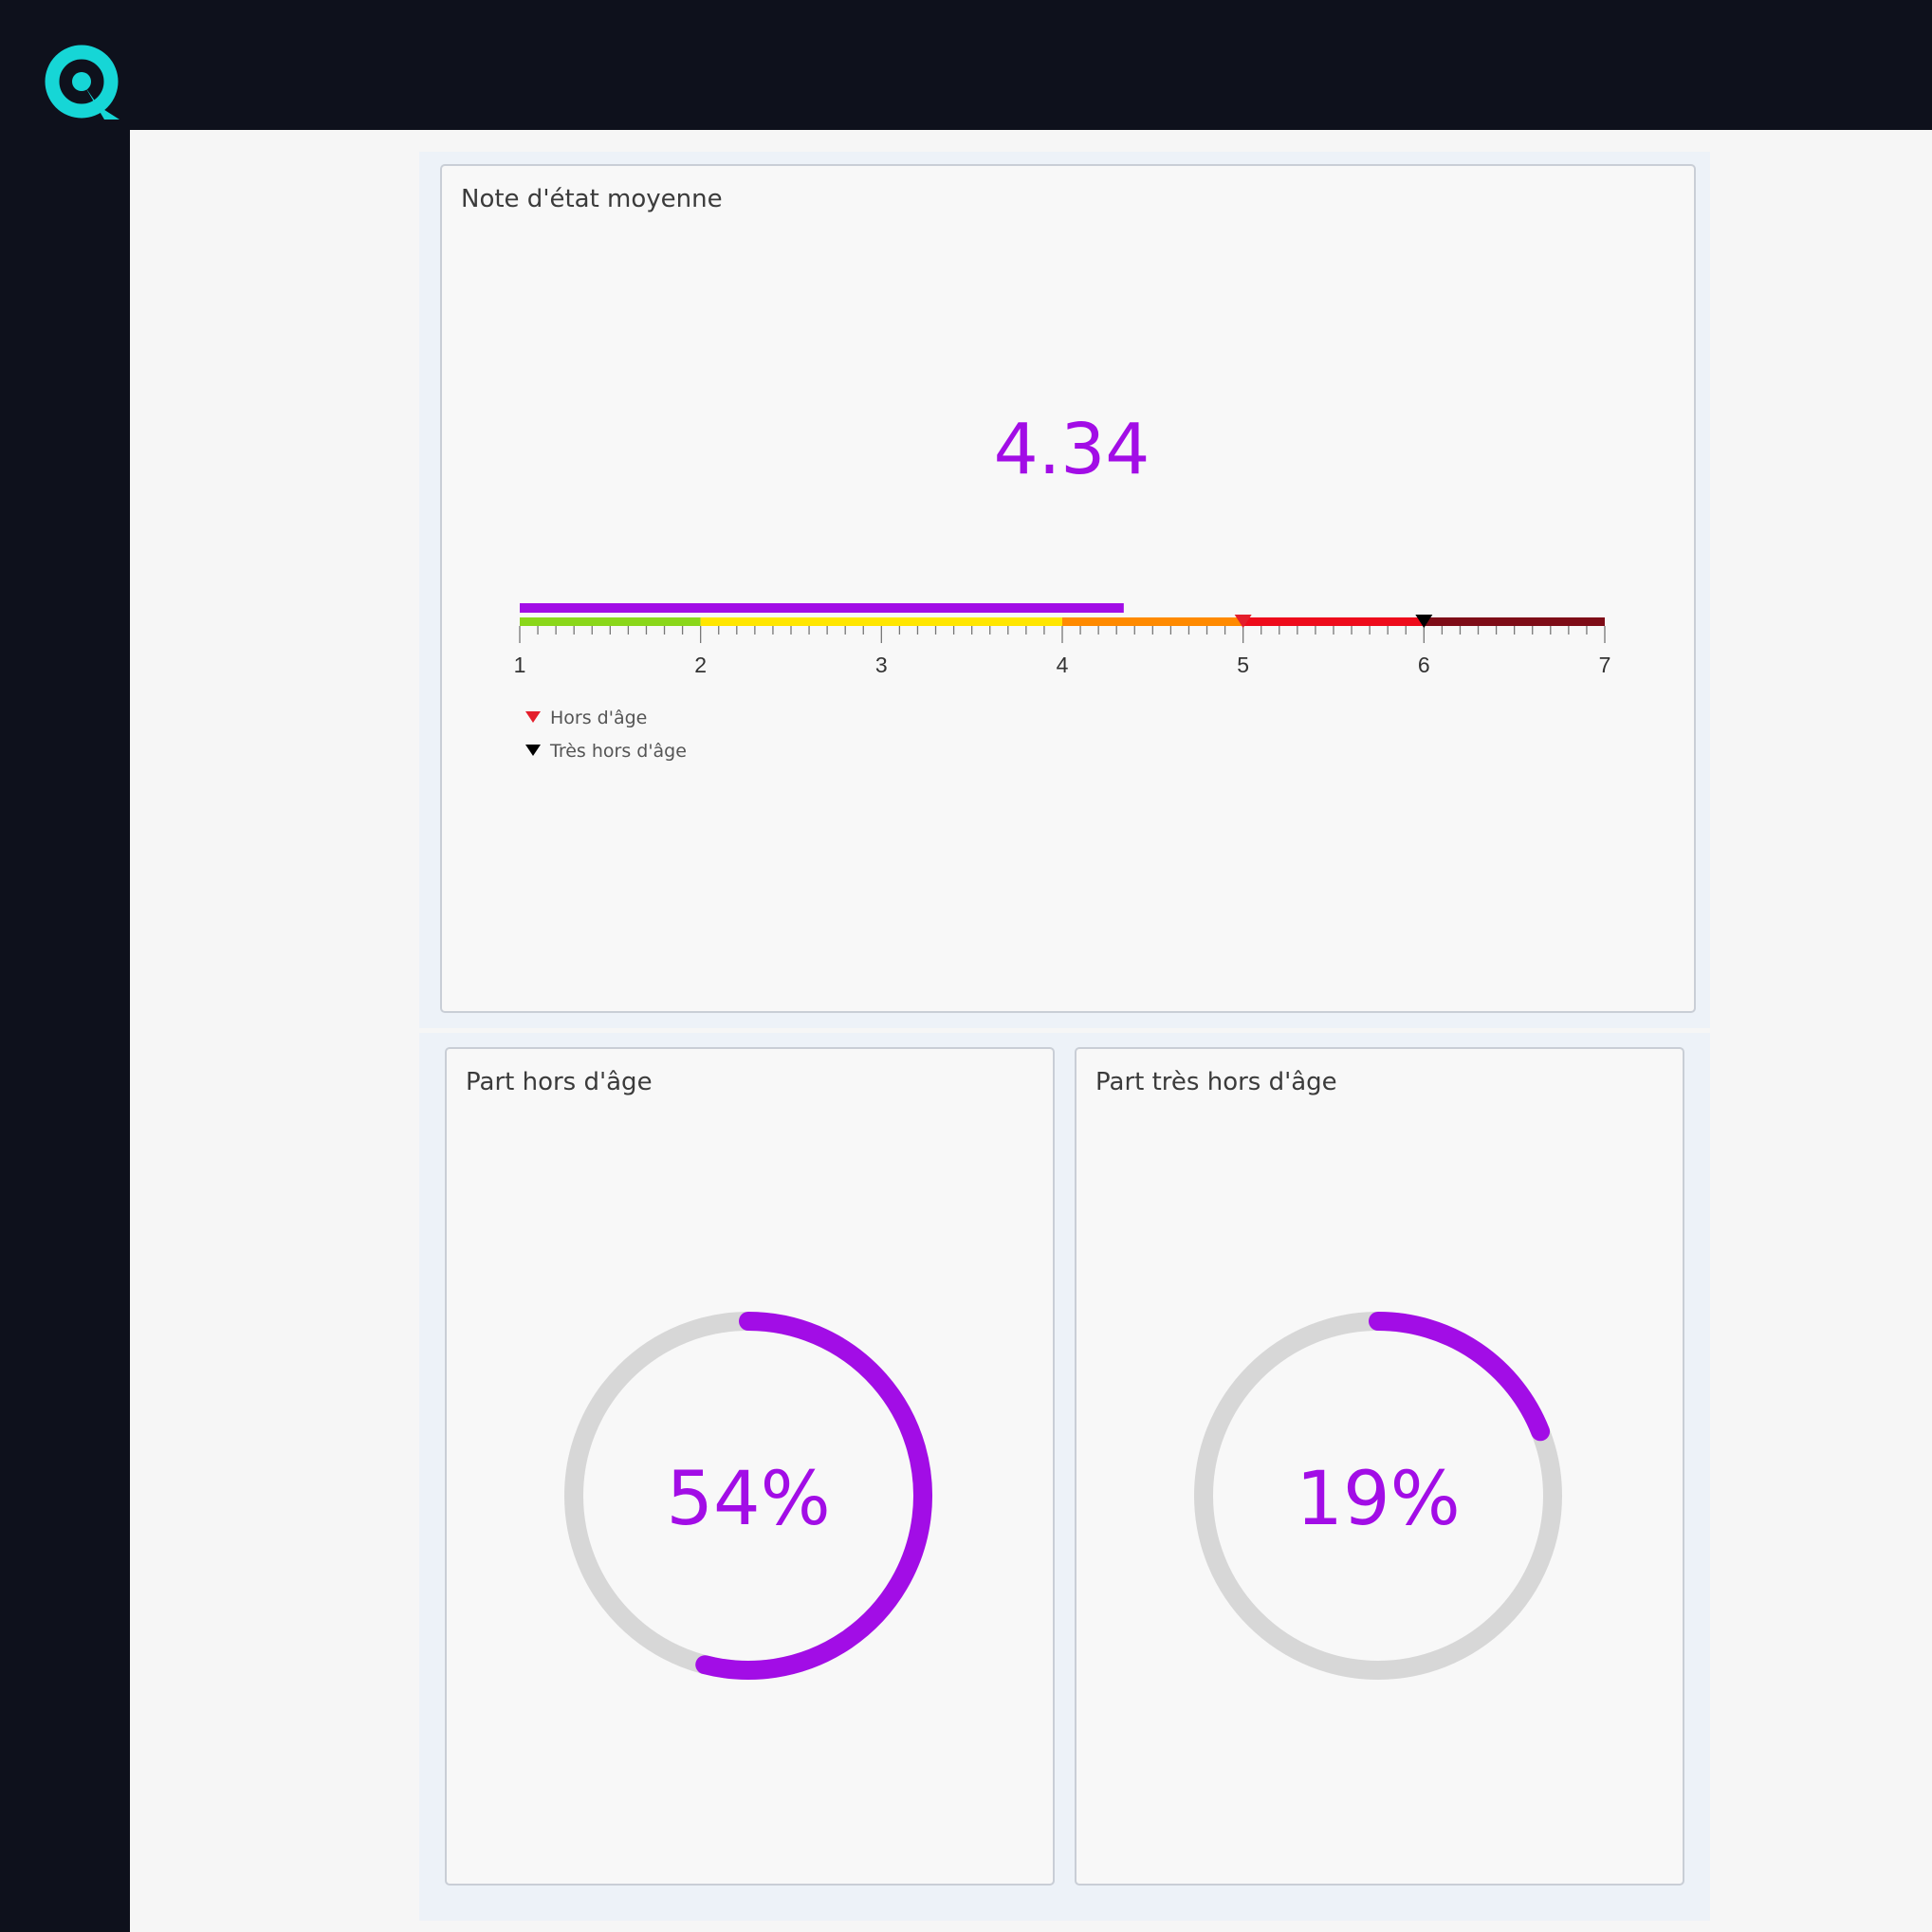 This screenshot has height=1932, width=1932. I want to click on bullet-gauge-chart: 4.34 1 2 3 4 5 6 7 Hors d'âge Très hors d'âge, so click(1062, 585).